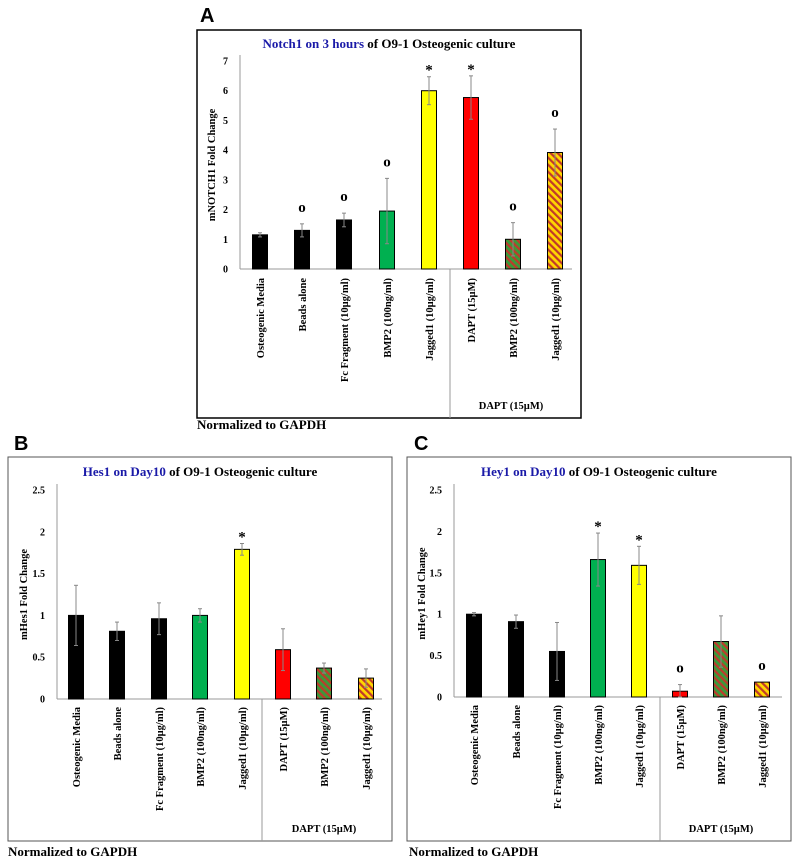 The image size is (800, 863). What do you see at coordinates (421, 444) in the screenshot?
I see `panel-letter: C` at bounding box center [421, 444].